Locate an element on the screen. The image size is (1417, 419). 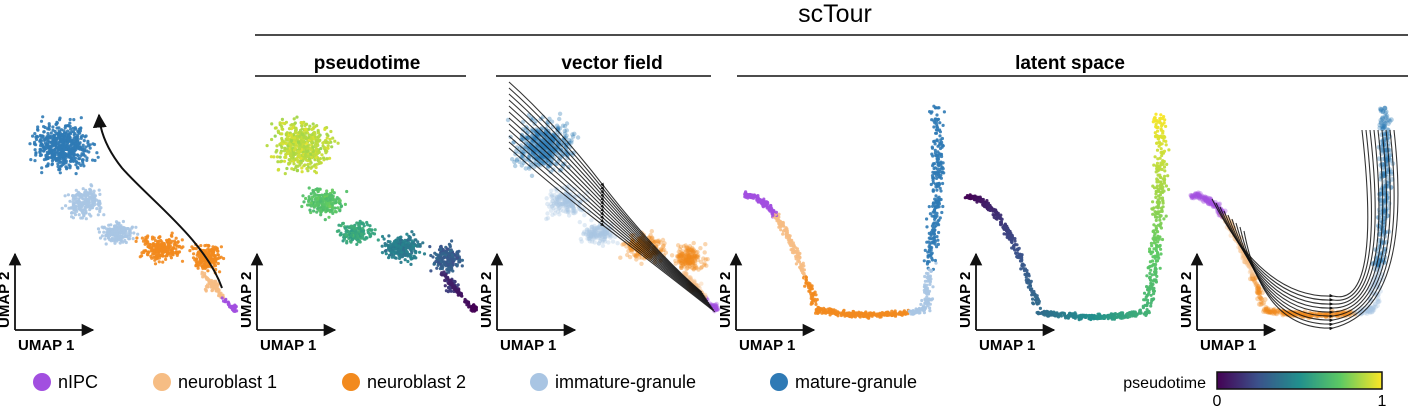
umap-axes-5: UMAP 1 UMAP 2 is located at coordinates (1006, 303).